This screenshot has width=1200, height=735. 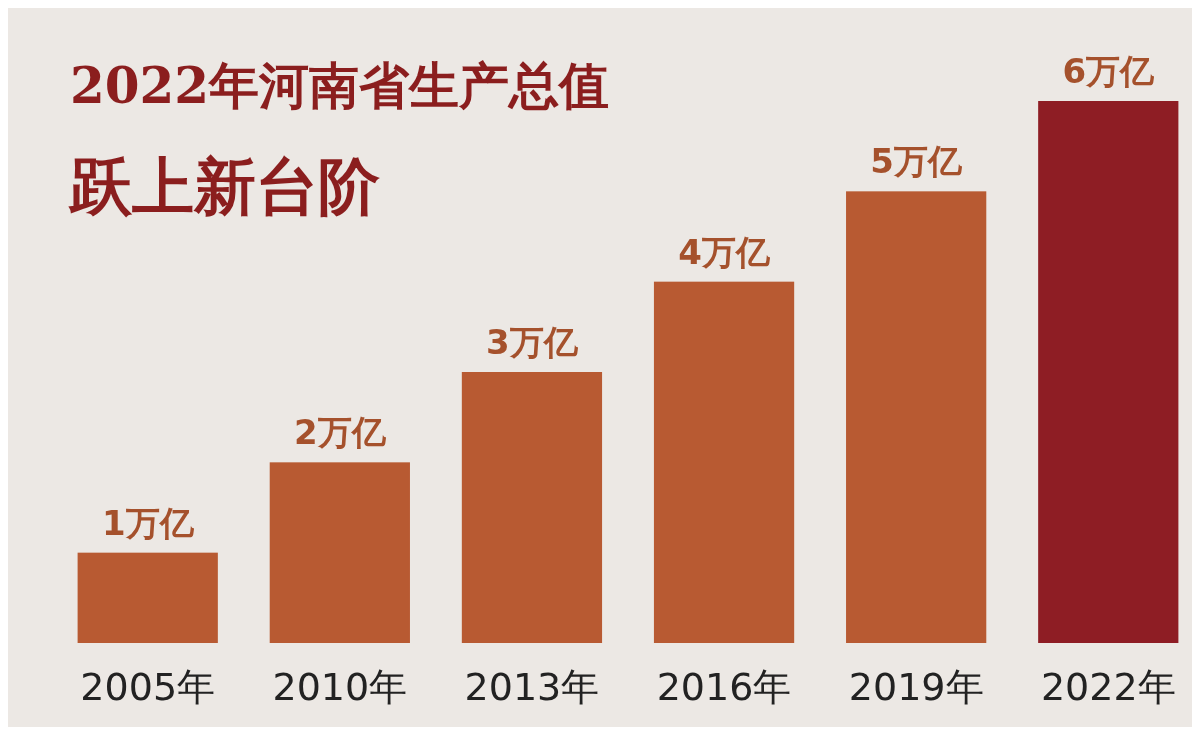 I want to click on chart-title: 2022年河南省生产总值跃上新台阶, so click(x=339, y=139).